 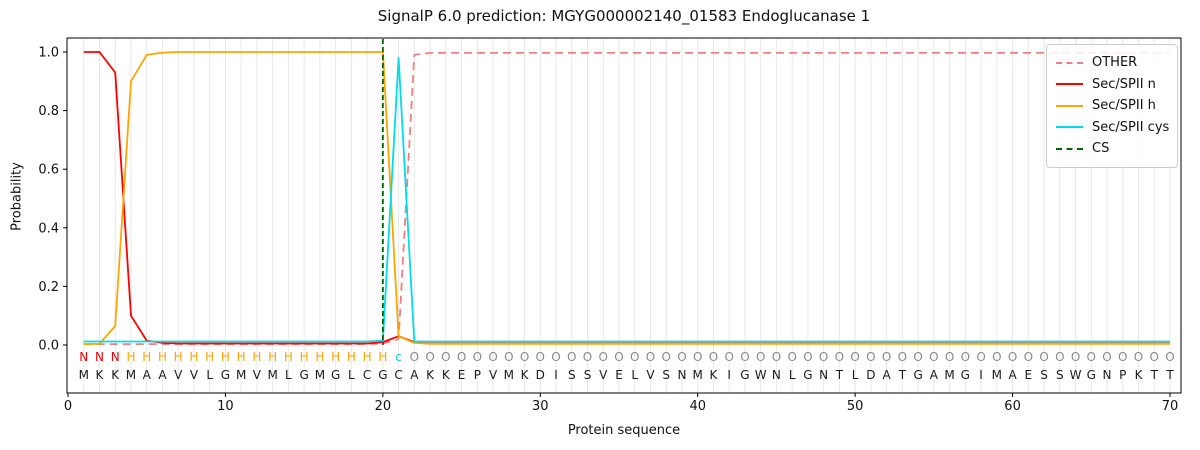 What do you see at coordinates (1069, 84) in the screenshot?
I see `legend-line-sec-spii-n` at bounding box center [1069, 84].